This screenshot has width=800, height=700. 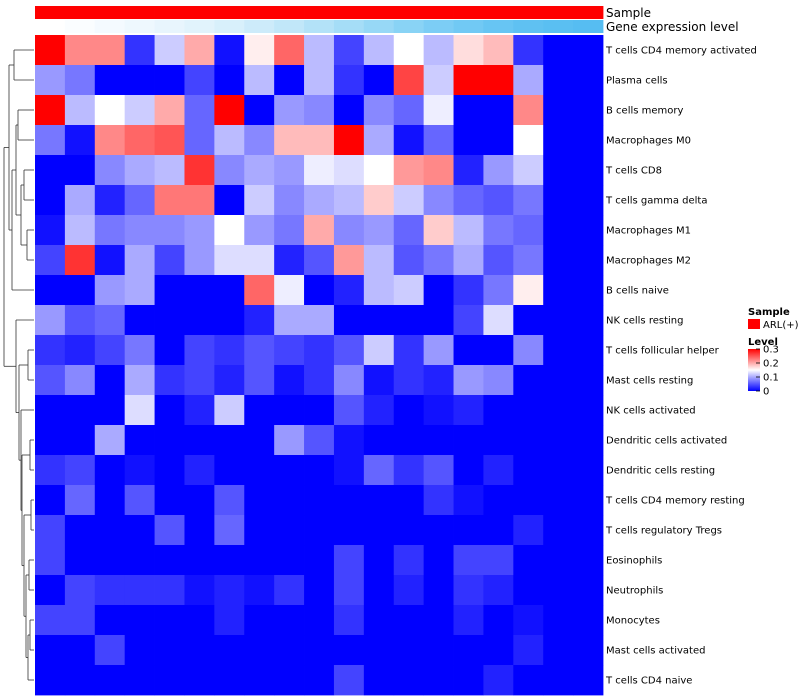 I want to click on row-label: Mast cells resting, so click(x=649, y=381).